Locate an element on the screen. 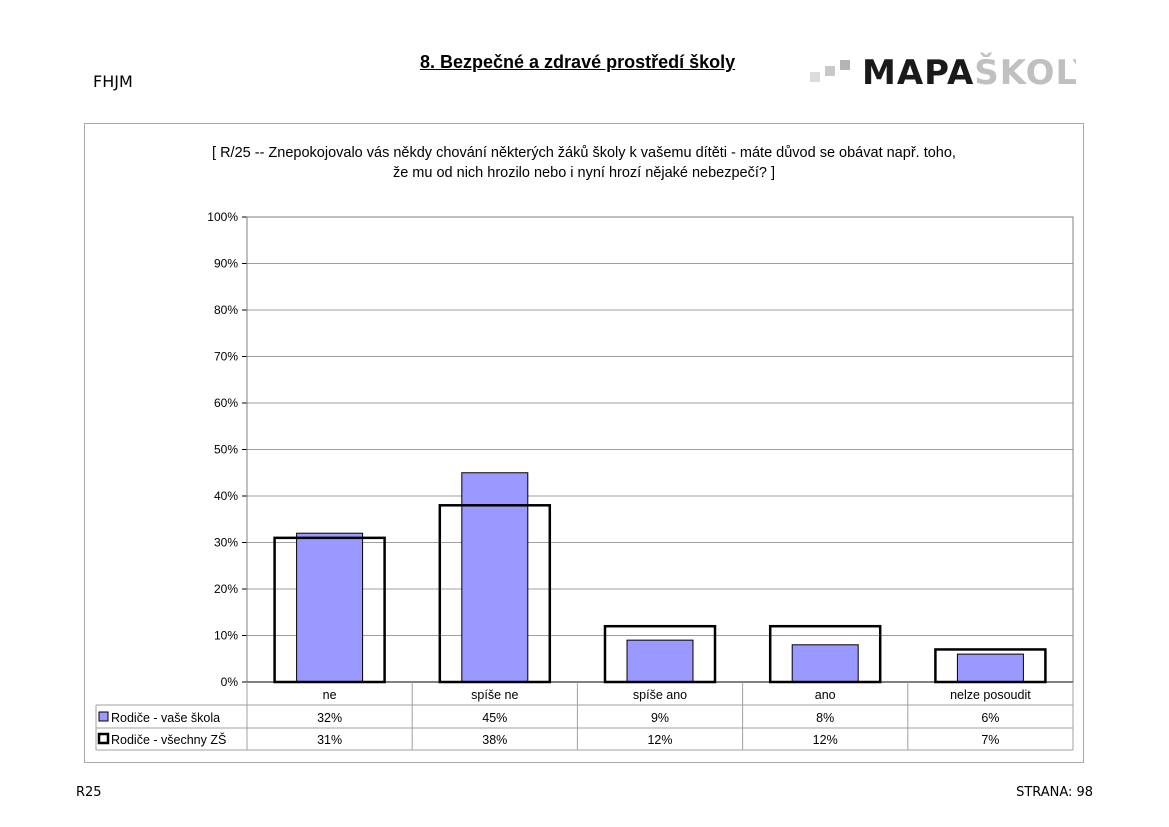 The width and height of the screenshot is (1169, 827). y-tick-label: 50% is located at coordinates (226, 450).